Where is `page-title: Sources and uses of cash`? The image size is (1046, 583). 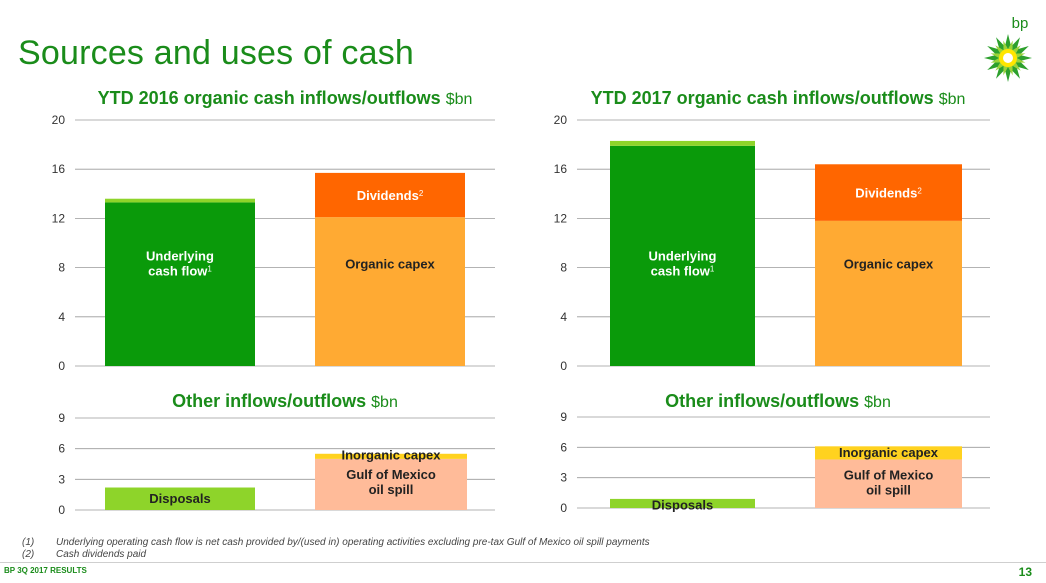 page-title: Sources and uses of cash is located at coordinates (216, 53).